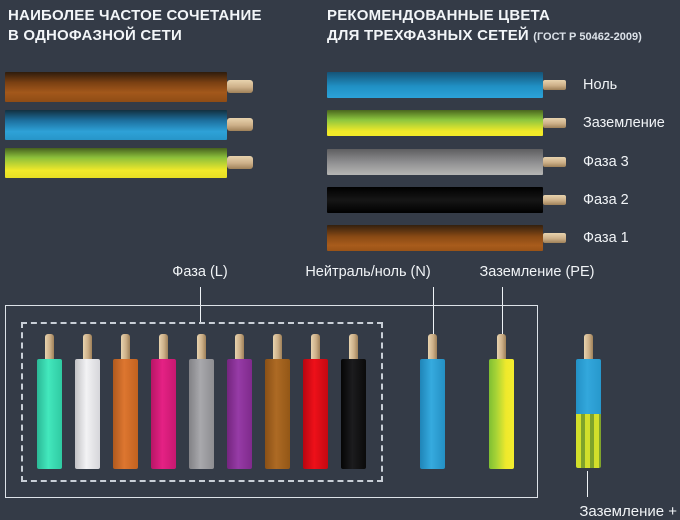  What do you see at coordinates (588, 386) in the screenshot?
I see `wire-insulation-blue` at bounding box center [588, 386].